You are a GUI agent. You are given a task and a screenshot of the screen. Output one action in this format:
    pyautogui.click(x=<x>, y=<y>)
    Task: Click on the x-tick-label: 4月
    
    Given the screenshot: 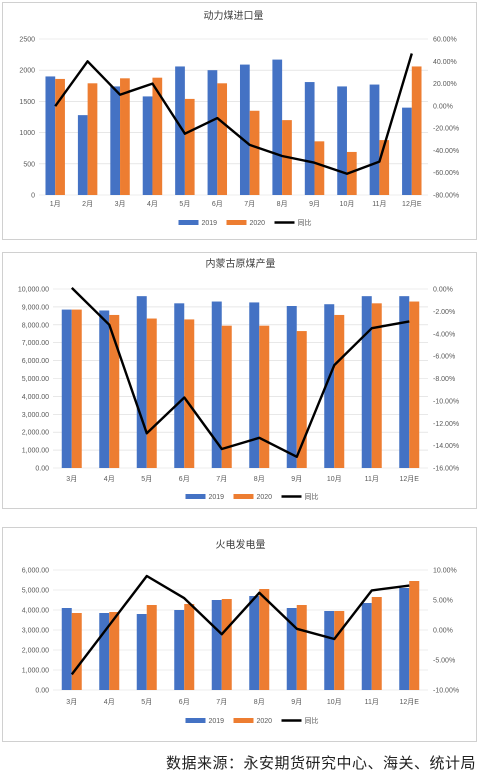 What is the action you would take?
    pyautogui.click(x=152, y=204)
    